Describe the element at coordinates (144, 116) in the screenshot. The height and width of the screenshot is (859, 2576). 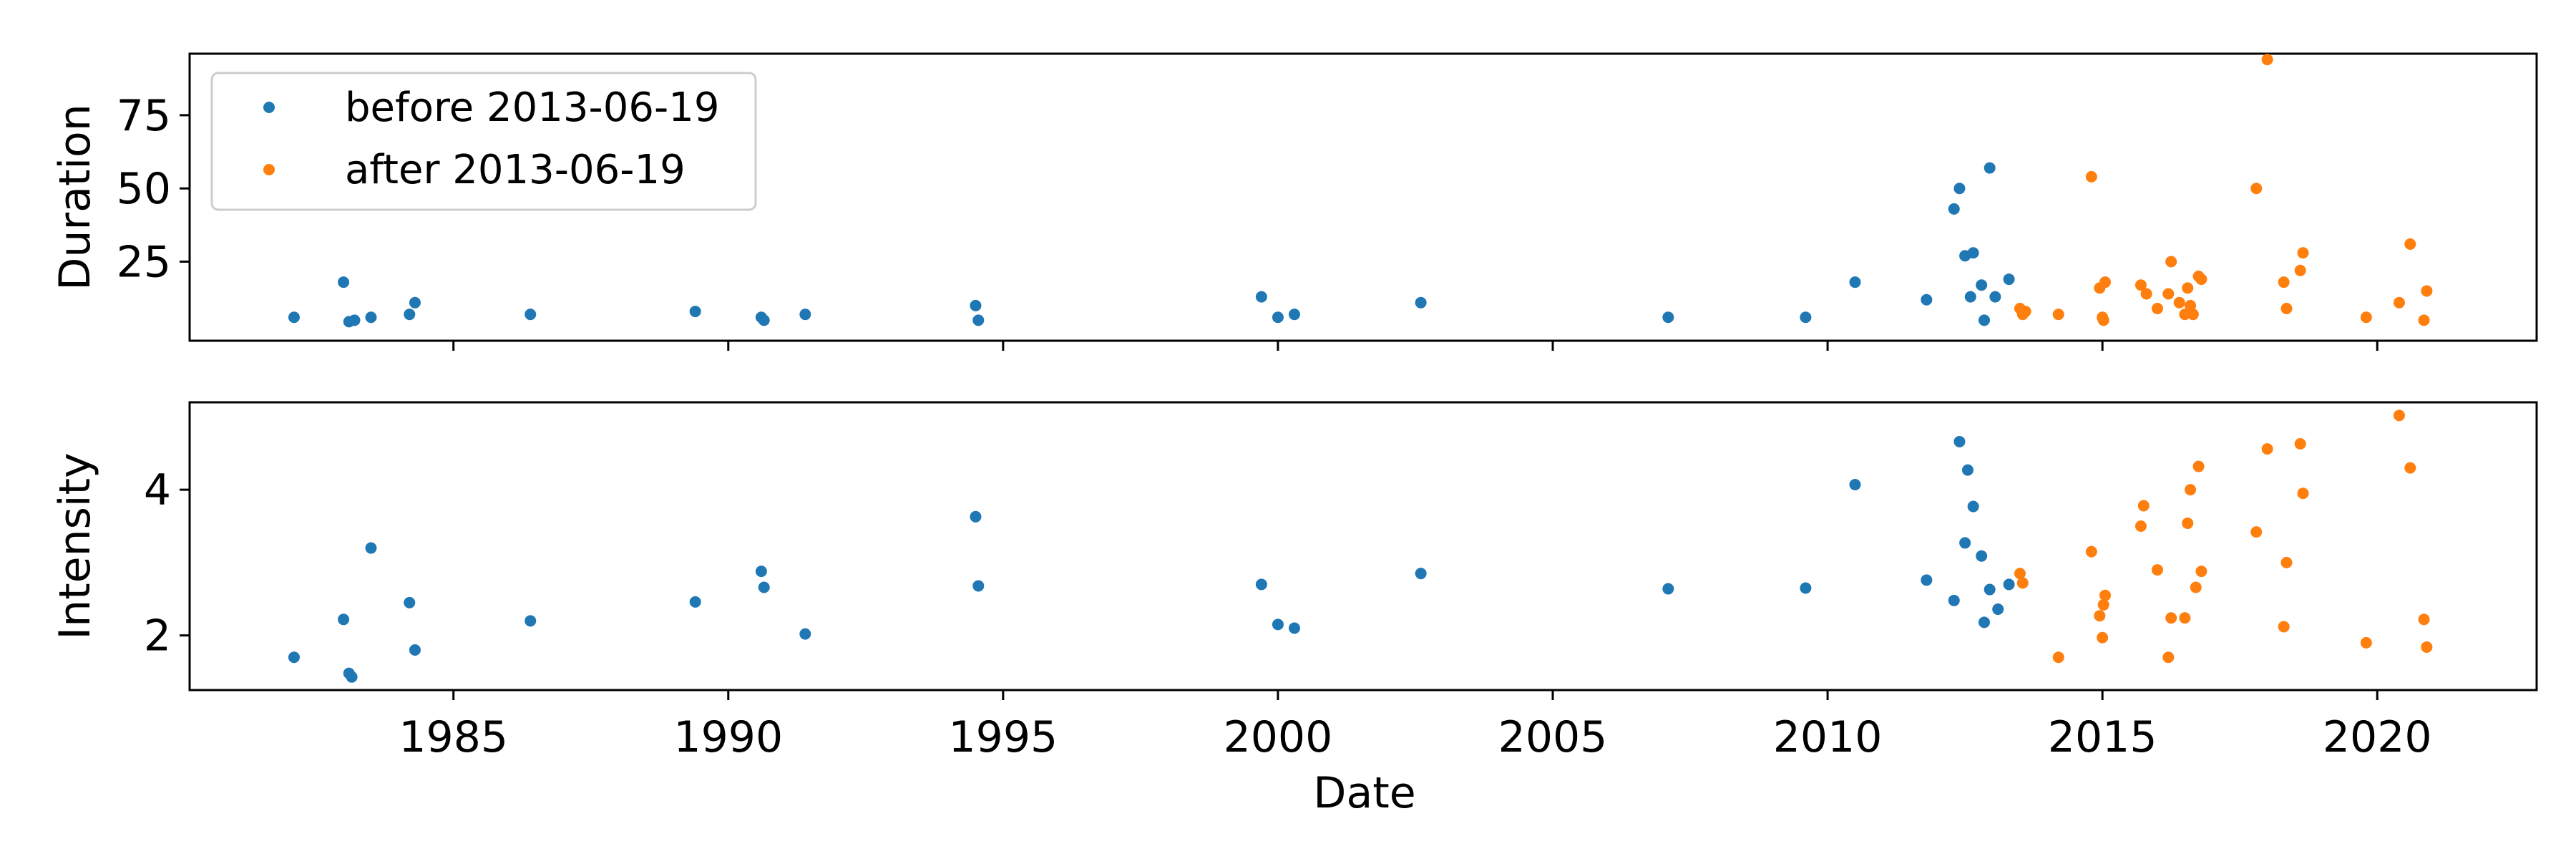
I see `duration-y-tick-label: 75` at that location.